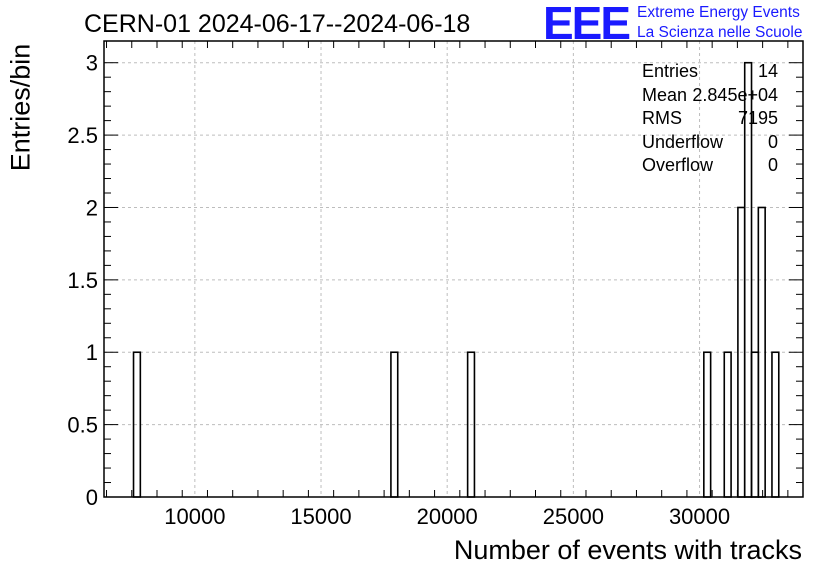 This screenshot has height=572, width=836. I want to click on stats-row-overflow: Overflow 0, so click(710, 166).